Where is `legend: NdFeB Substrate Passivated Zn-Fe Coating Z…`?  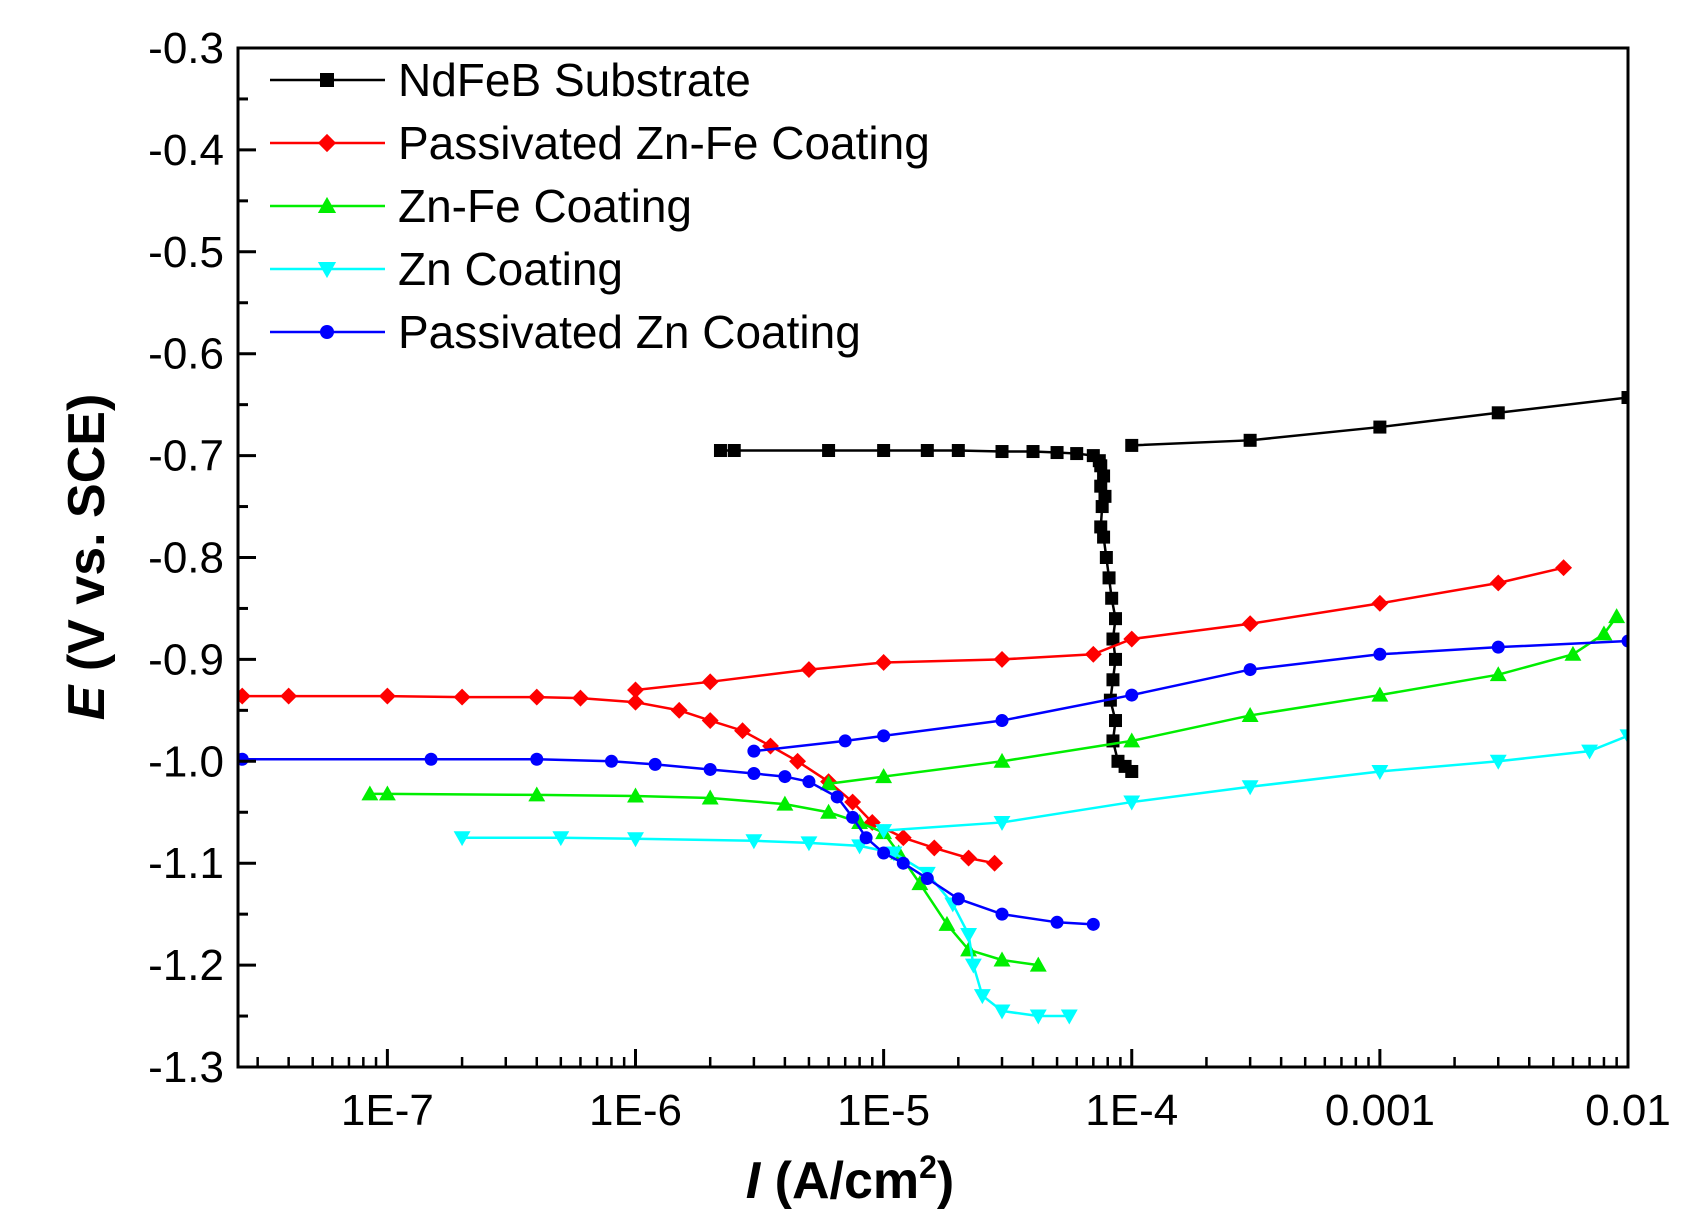 legend: NdFeB Substrate Passivated Zn-Fe Coating Z… is located at coordinates (600, 206).